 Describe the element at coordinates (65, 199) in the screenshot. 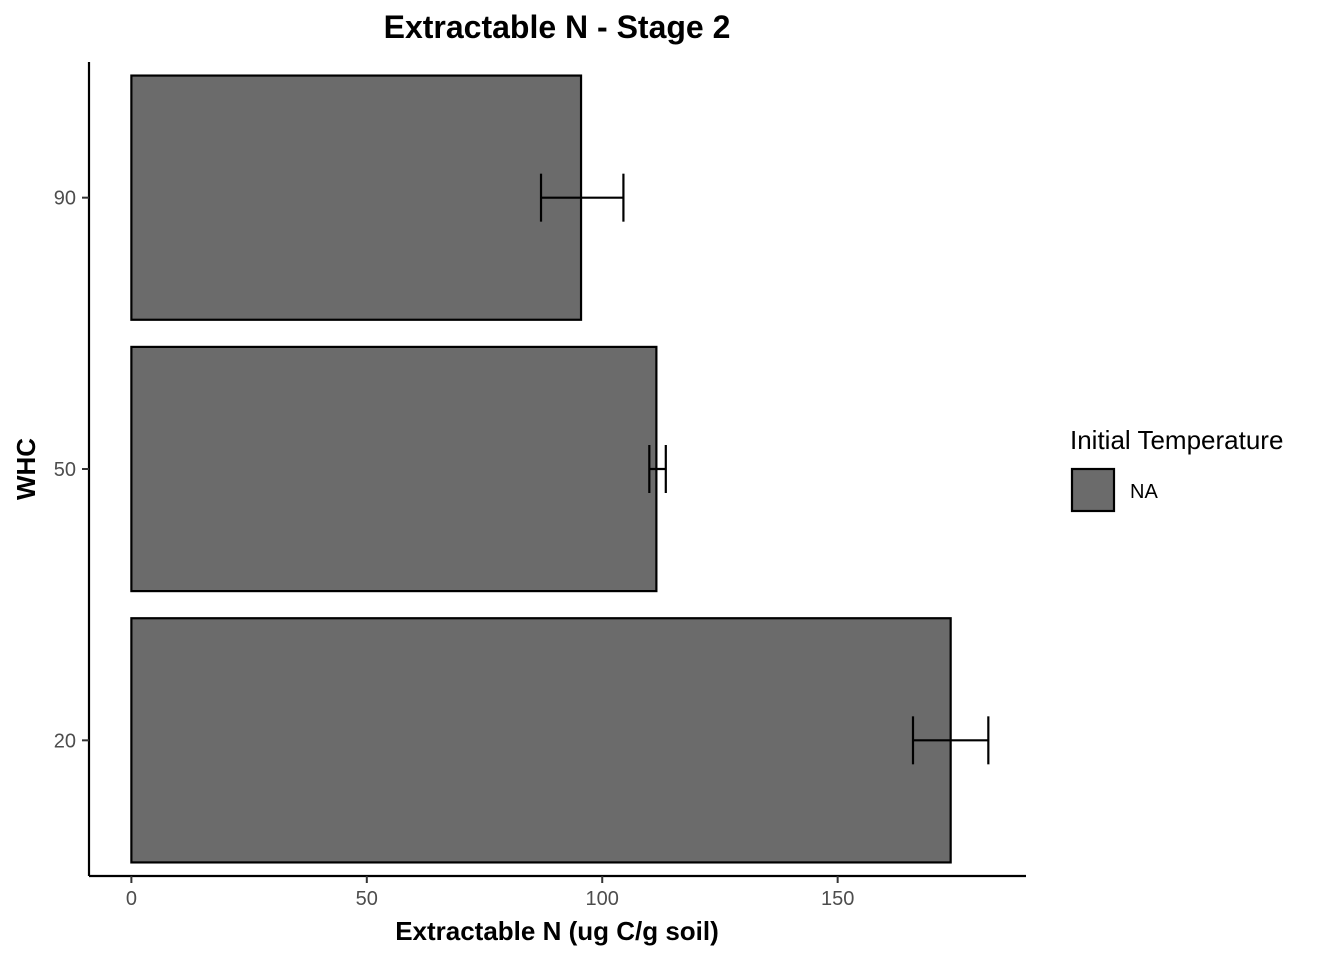

I see `y-tick-label: 90` at that location.